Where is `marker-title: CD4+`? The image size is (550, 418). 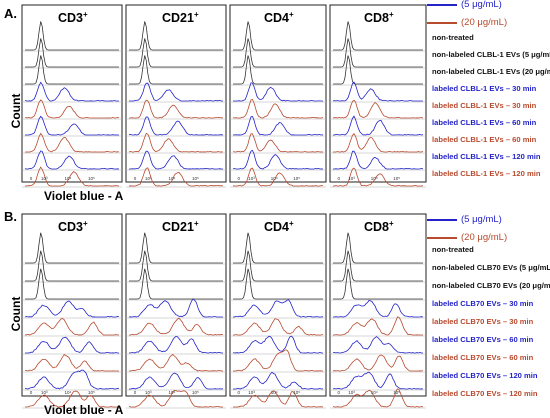 marker-title: CD4+ is located at coordinates (279, 226).